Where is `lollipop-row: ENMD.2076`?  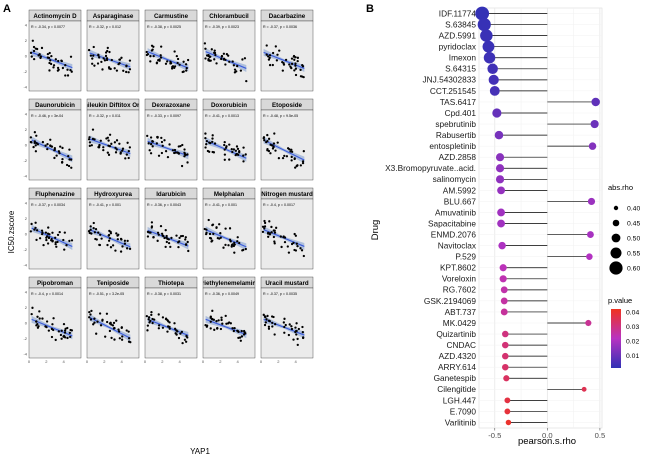
lollipop-row: ENMD.2076 is located at coordinates (512, 234).